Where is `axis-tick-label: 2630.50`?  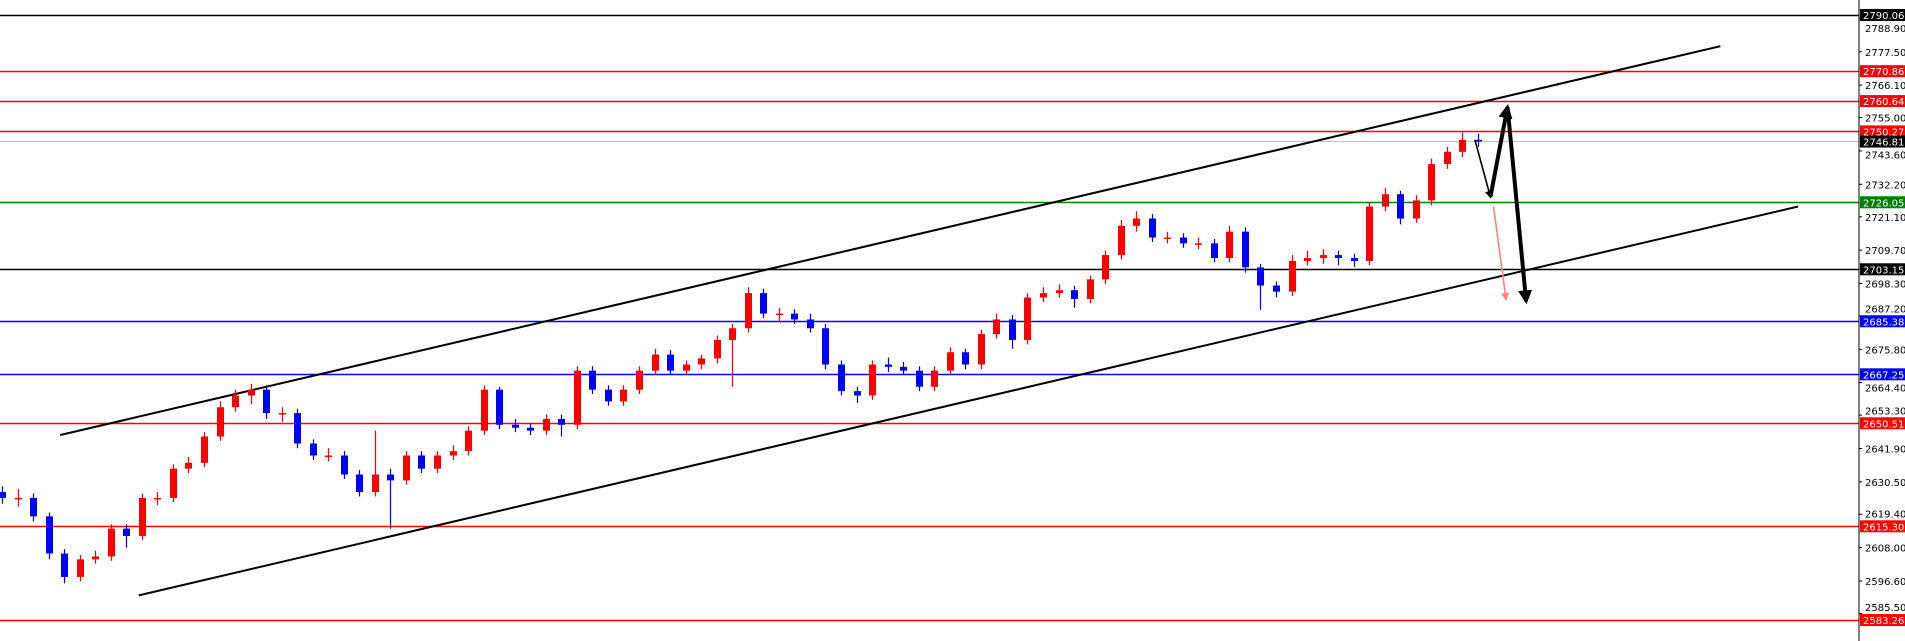
axis-tick-label: 2630.50 is located at coordinates (1885, 483).